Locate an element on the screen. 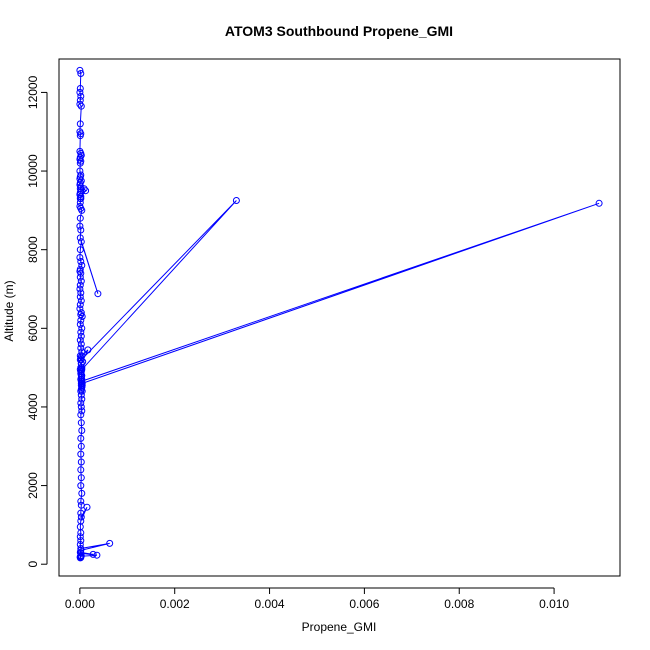 This screenshot has height=650, width=650. chart-title: ATOM3 Southbound Propene_GMI is located at coordinates (339, 31).